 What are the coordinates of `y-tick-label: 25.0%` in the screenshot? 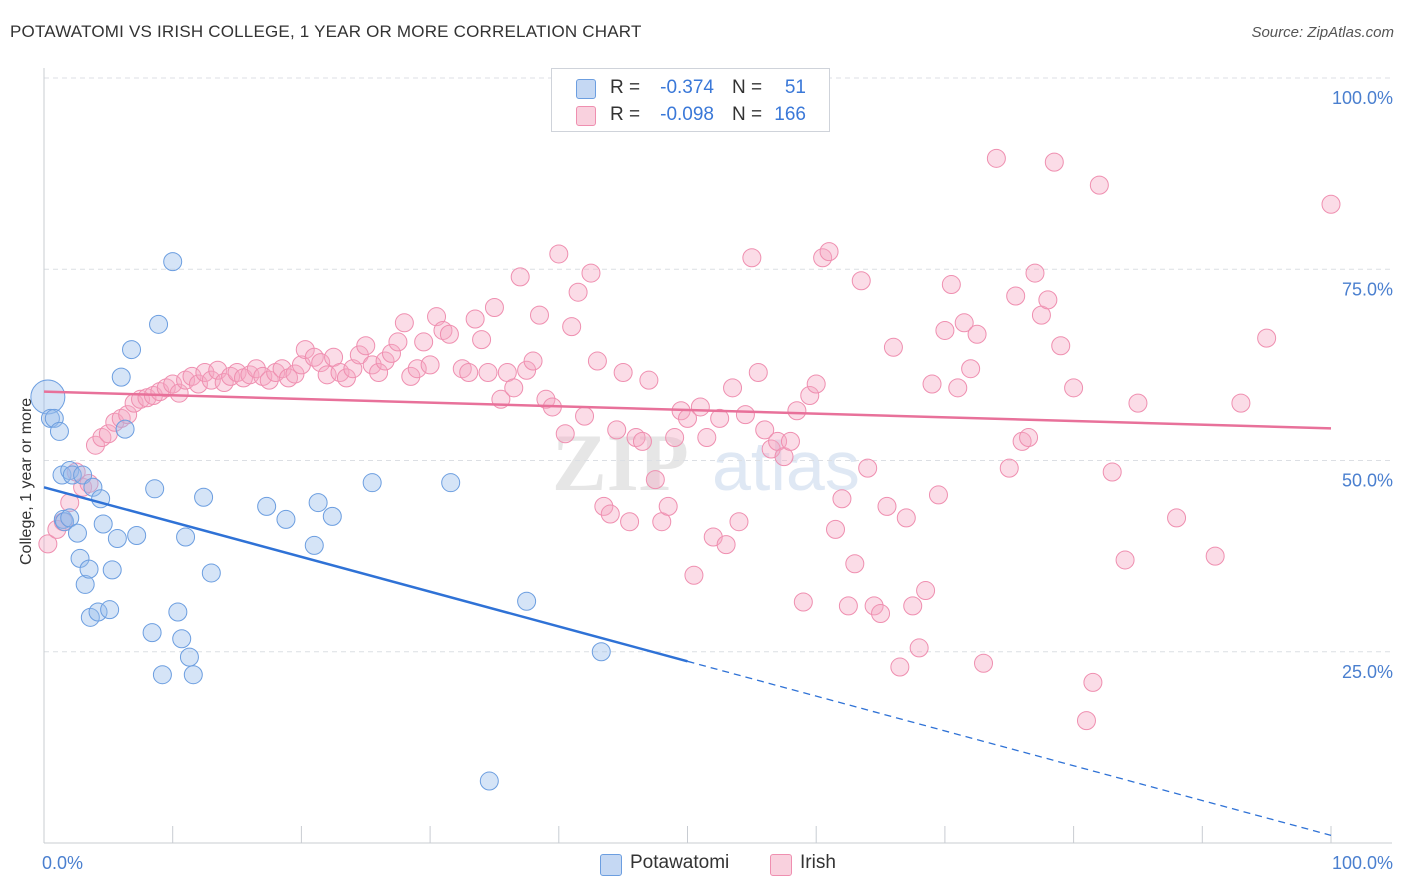 It's located at (1367, 672).